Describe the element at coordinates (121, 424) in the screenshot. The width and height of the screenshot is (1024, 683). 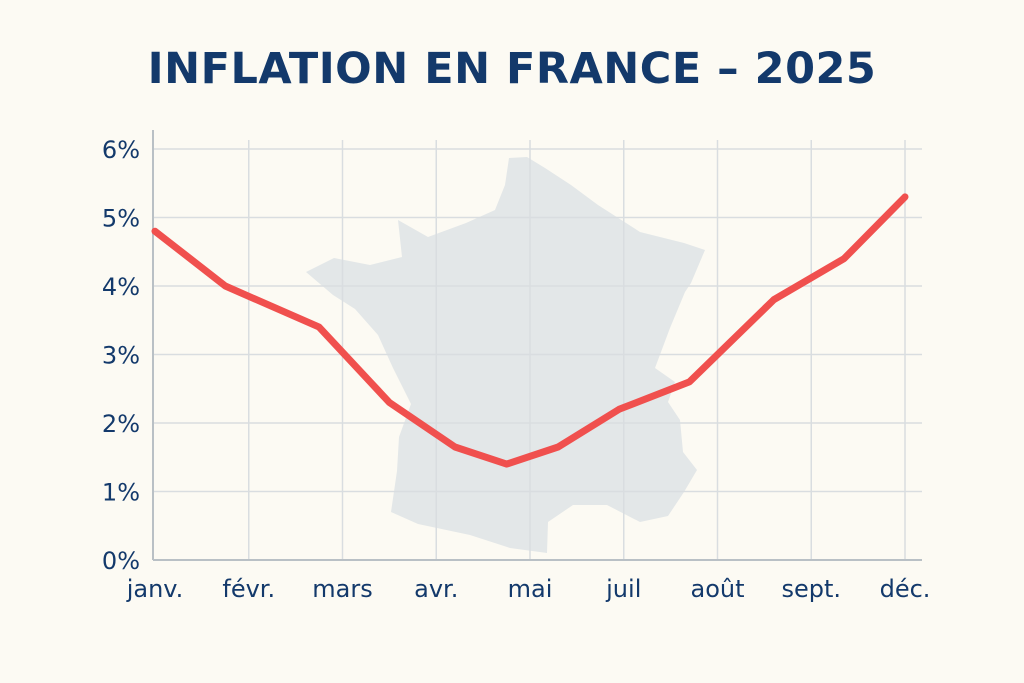
I see `y-tick-label: 2%` at that location.